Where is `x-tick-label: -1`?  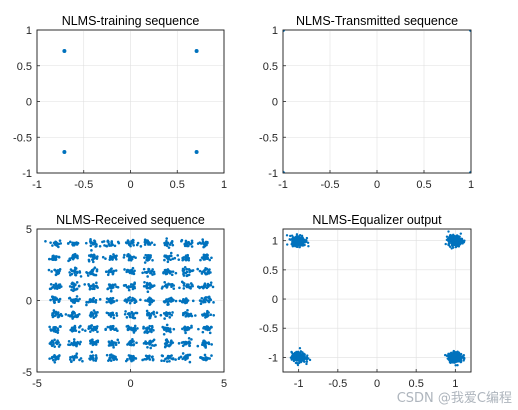 x-tick-label: -1 is located at coordinates (37, 185).